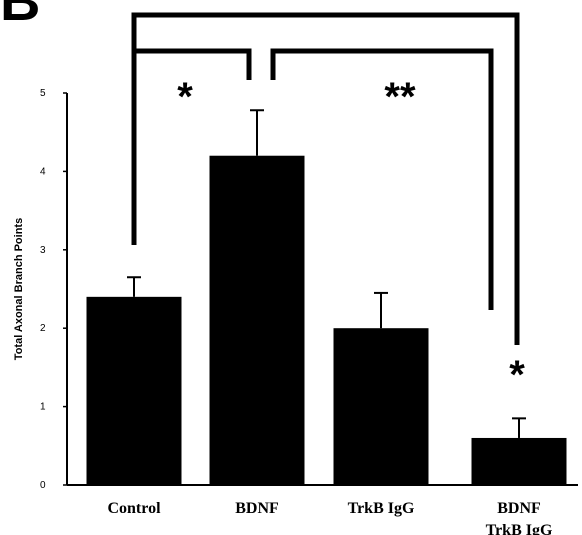  Describe the element at coordinates (400, 97) in the screenshot. I see `significance-label: **` at that location.